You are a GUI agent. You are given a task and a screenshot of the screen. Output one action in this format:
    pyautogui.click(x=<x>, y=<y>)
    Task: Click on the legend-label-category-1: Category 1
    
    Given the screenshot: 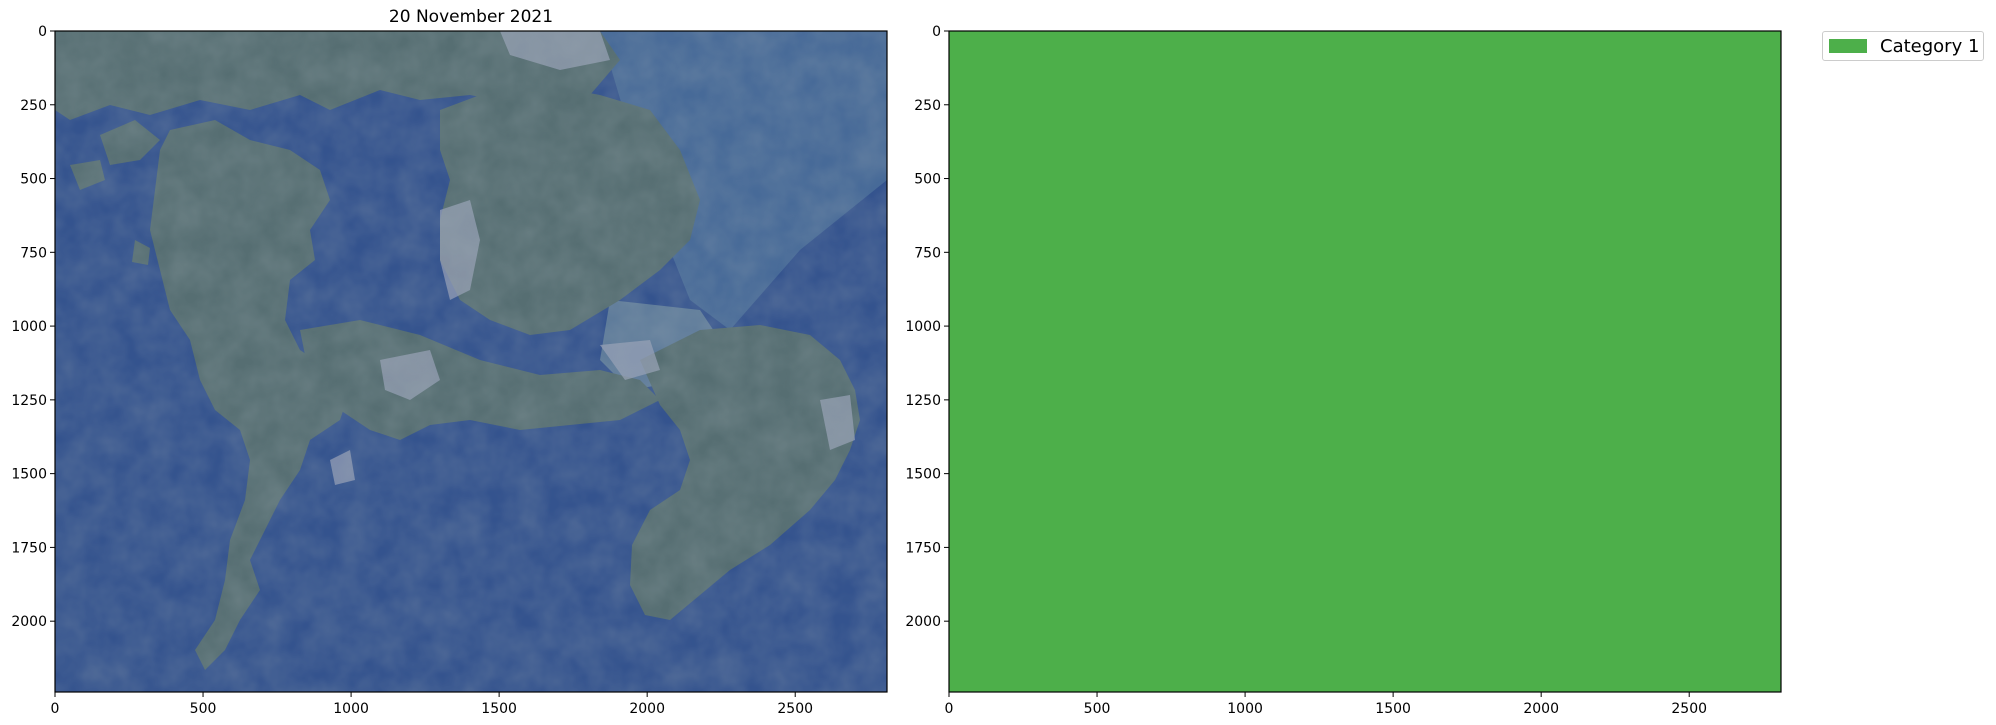 What is the action you would take?
    pyautogui.click(x=1929, y=46)
    